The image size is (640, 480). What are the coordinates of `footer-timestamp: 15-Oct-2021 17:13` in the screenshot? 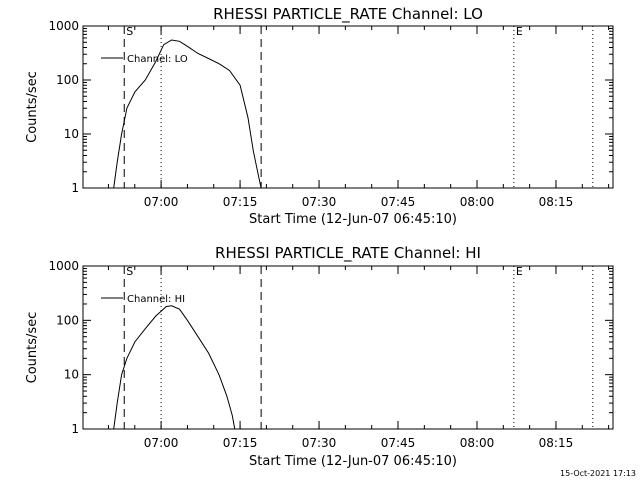 It's located at (598, 473).